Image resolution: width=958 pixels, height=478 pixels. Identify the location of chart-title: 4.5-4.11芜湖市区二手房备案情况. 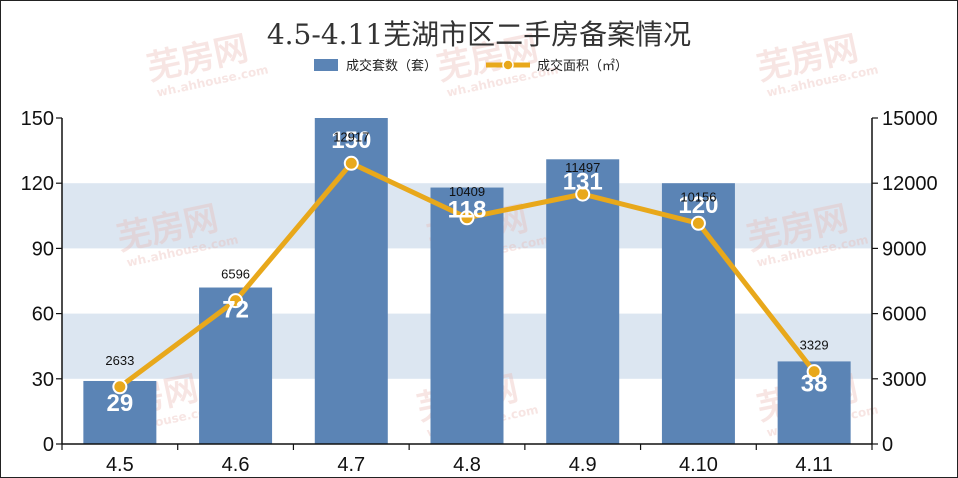
(479, 34).